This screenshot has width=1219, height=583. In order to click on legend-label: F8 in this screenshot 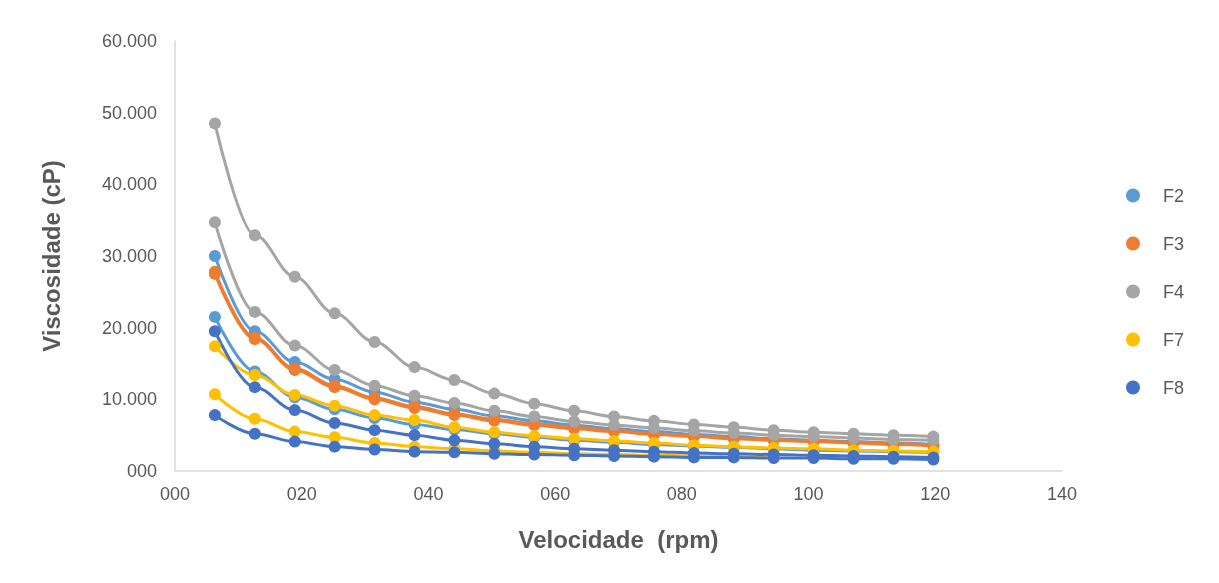, I will do `click(1173, 387)`.